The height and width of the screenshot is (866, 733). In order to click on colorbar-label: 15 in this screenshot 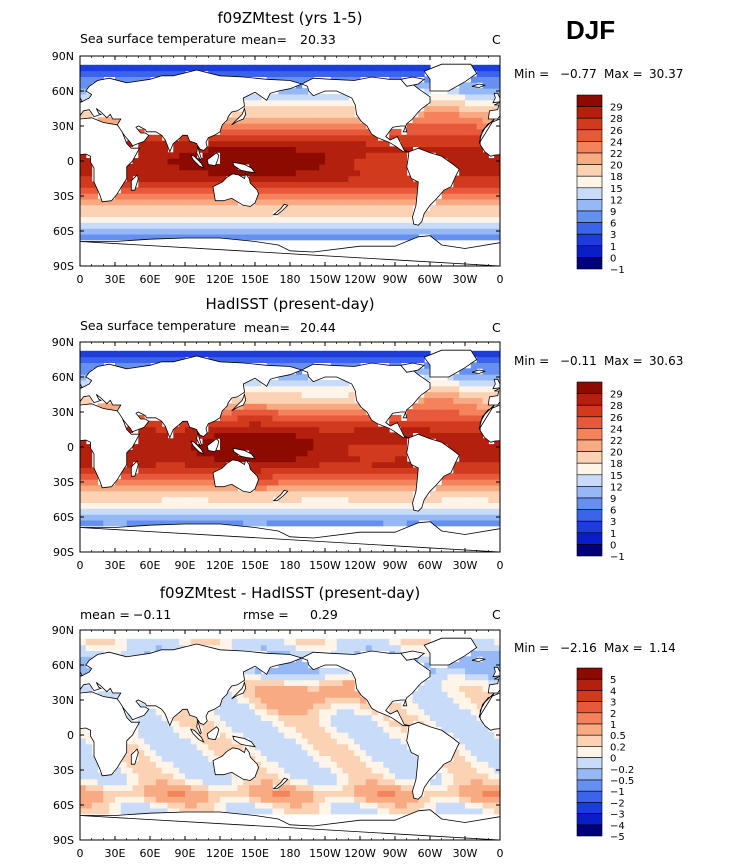, I will do `click(616, 476)`.